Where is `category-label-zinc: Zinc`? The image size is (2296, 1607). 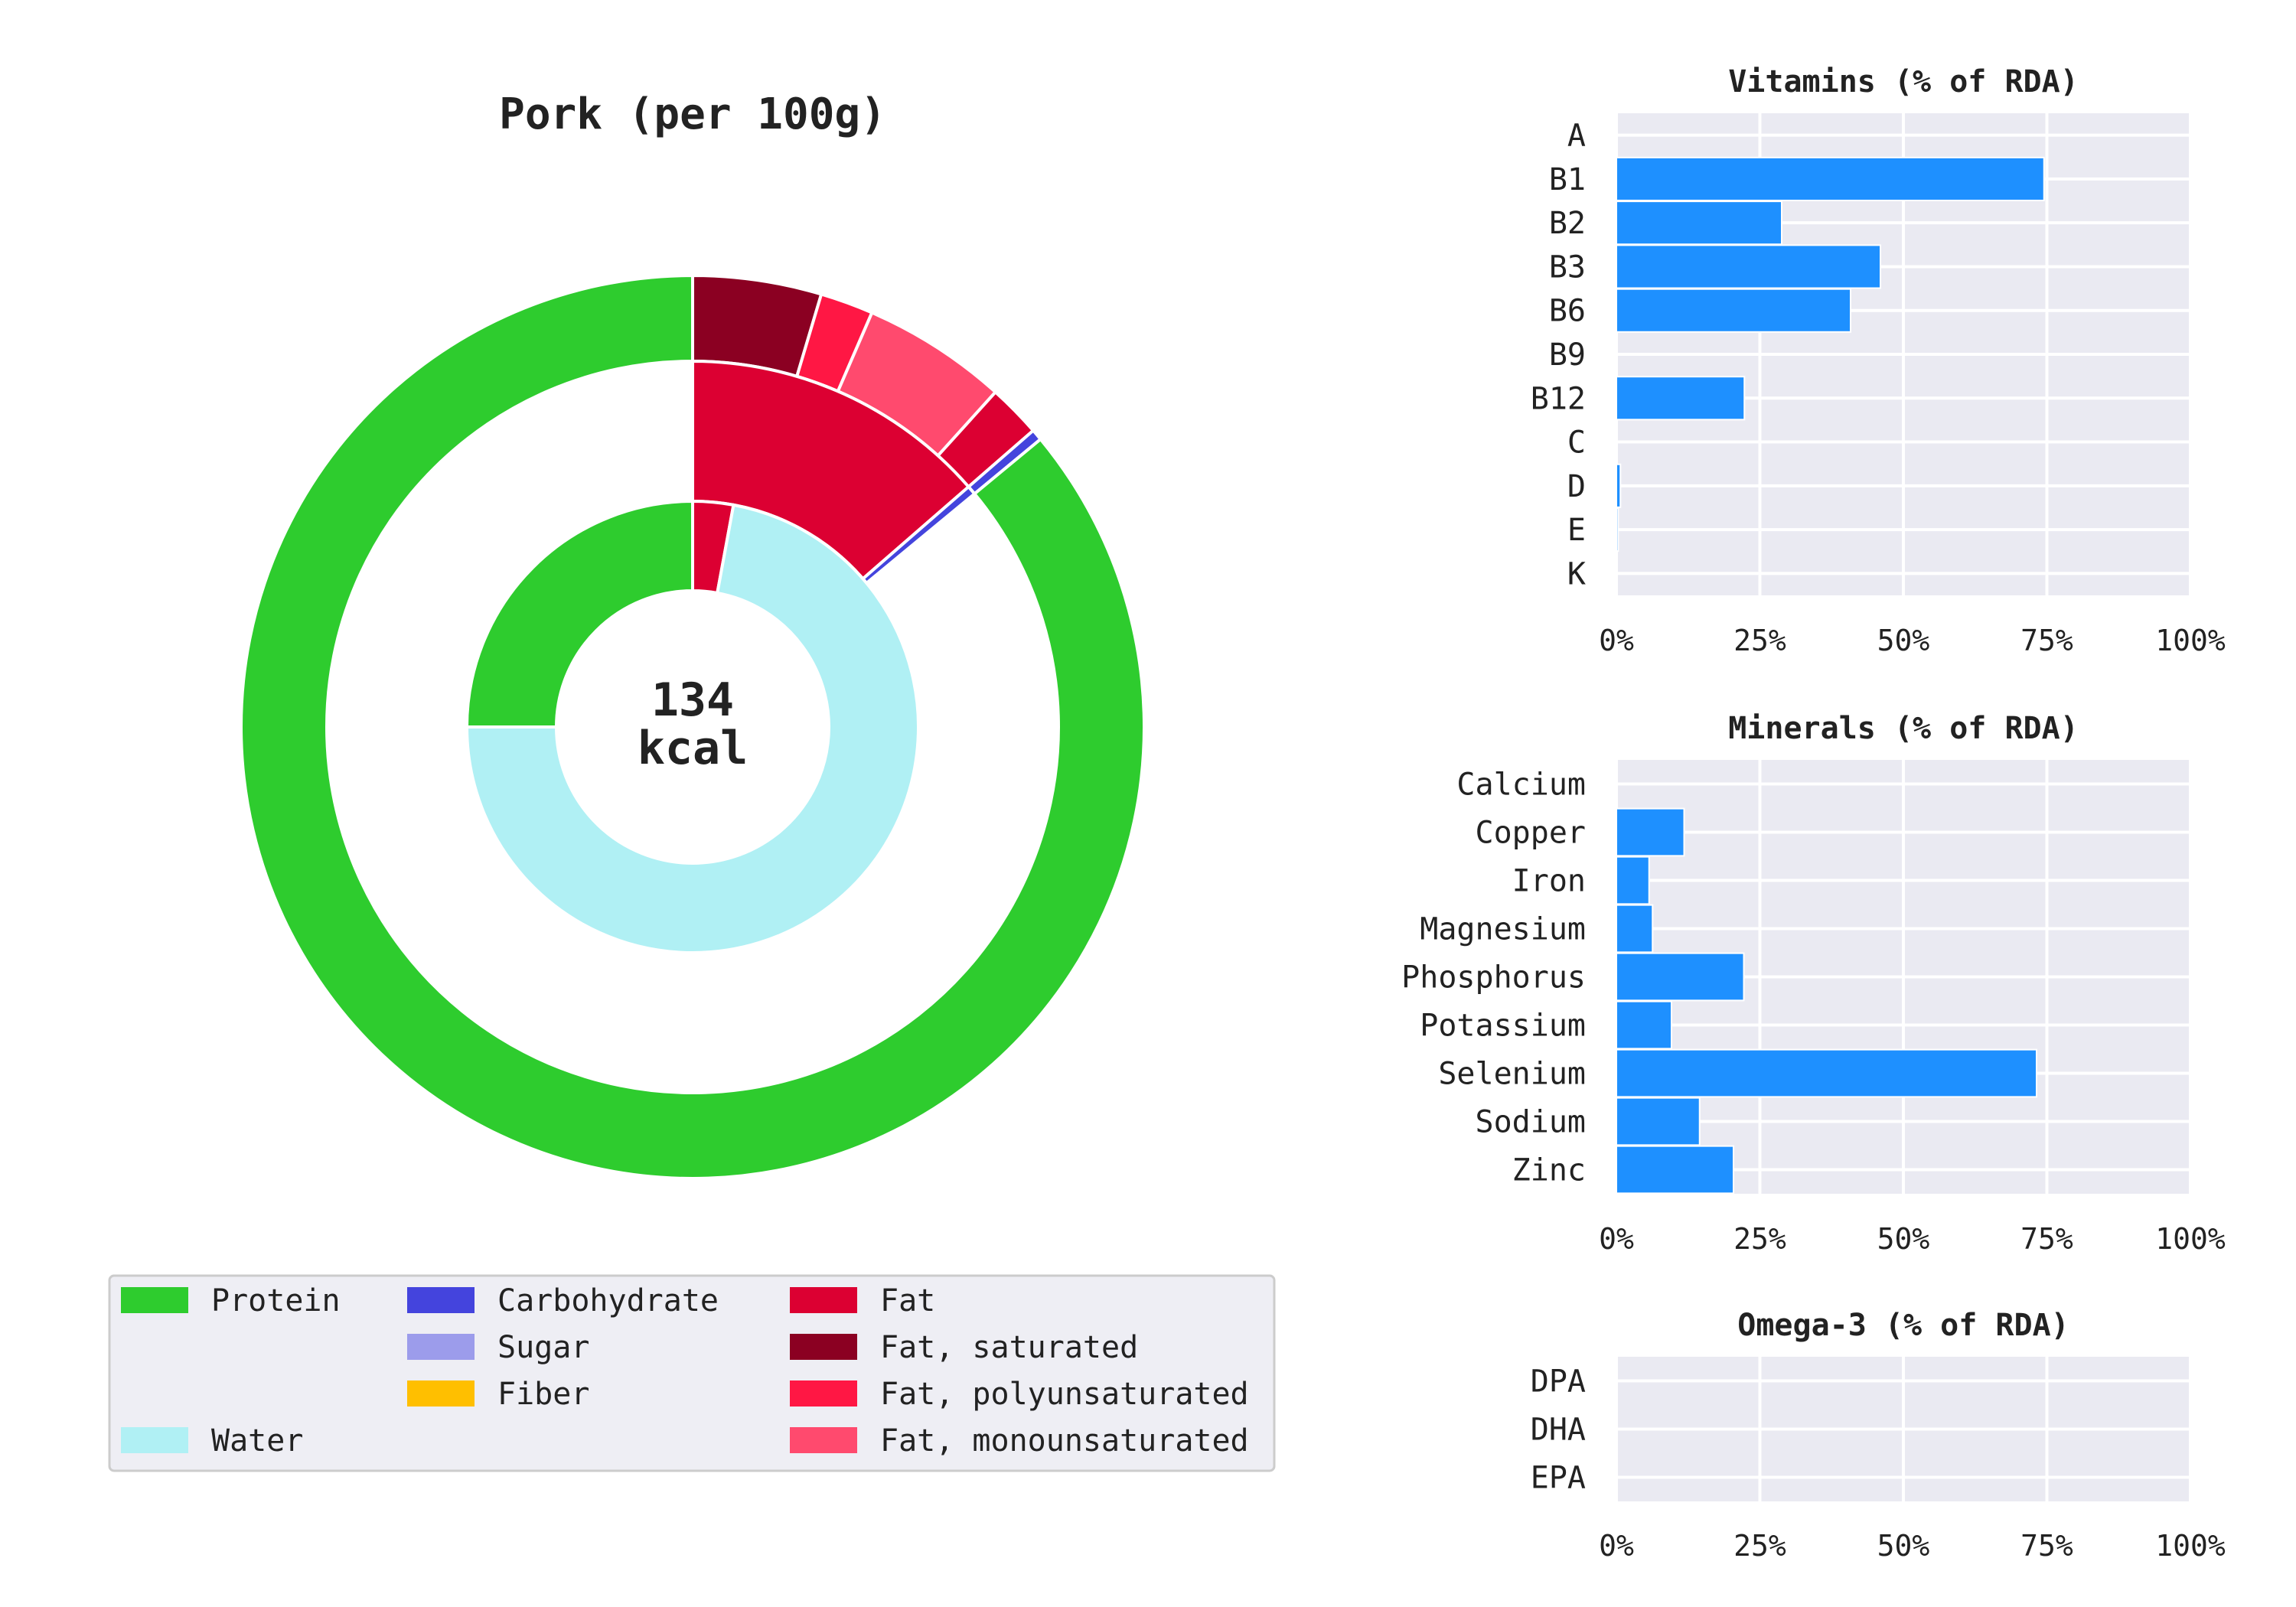 category-label-zinc: Zinc is located at coordinates (1549, 1170).